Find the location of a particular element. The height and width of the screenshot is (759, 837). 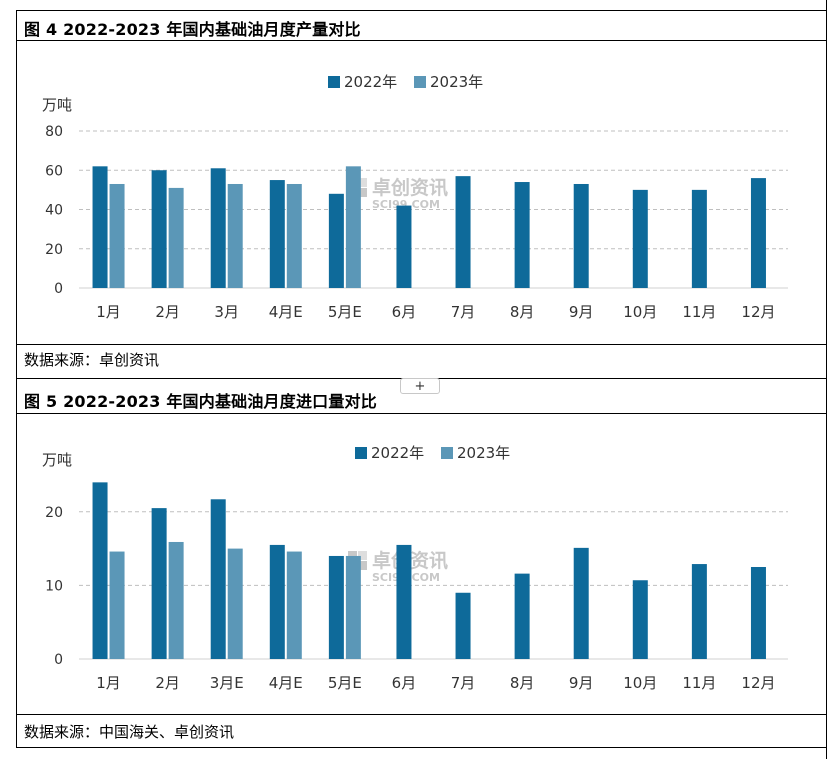

figure-5-title-border is located at coordinates (421, 413).